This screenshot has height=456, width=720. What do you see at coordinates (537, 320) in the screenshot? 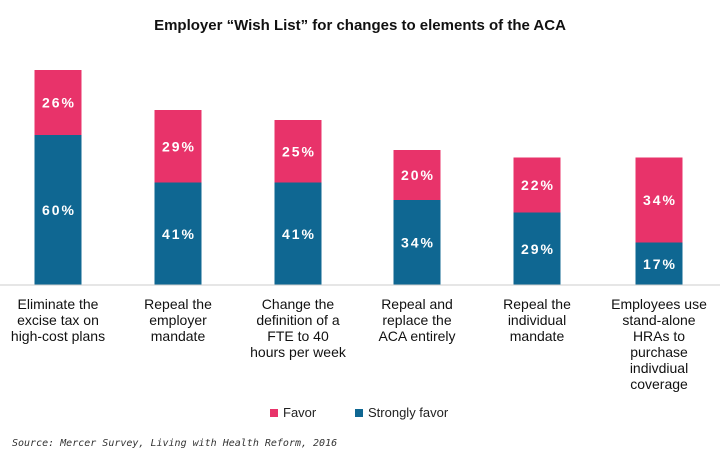
I see `category-label-4: Repeal the individual mandate` at bounding box center [537, 320].